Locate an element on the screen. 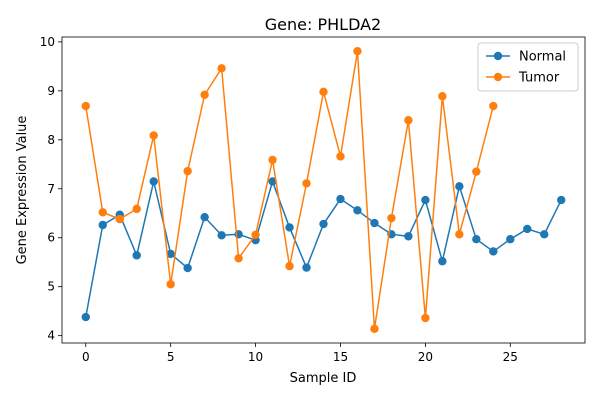 The width and height of the screenshot is (600, 400). legend-label-normal: Normal is located at coordinates (542, 57).